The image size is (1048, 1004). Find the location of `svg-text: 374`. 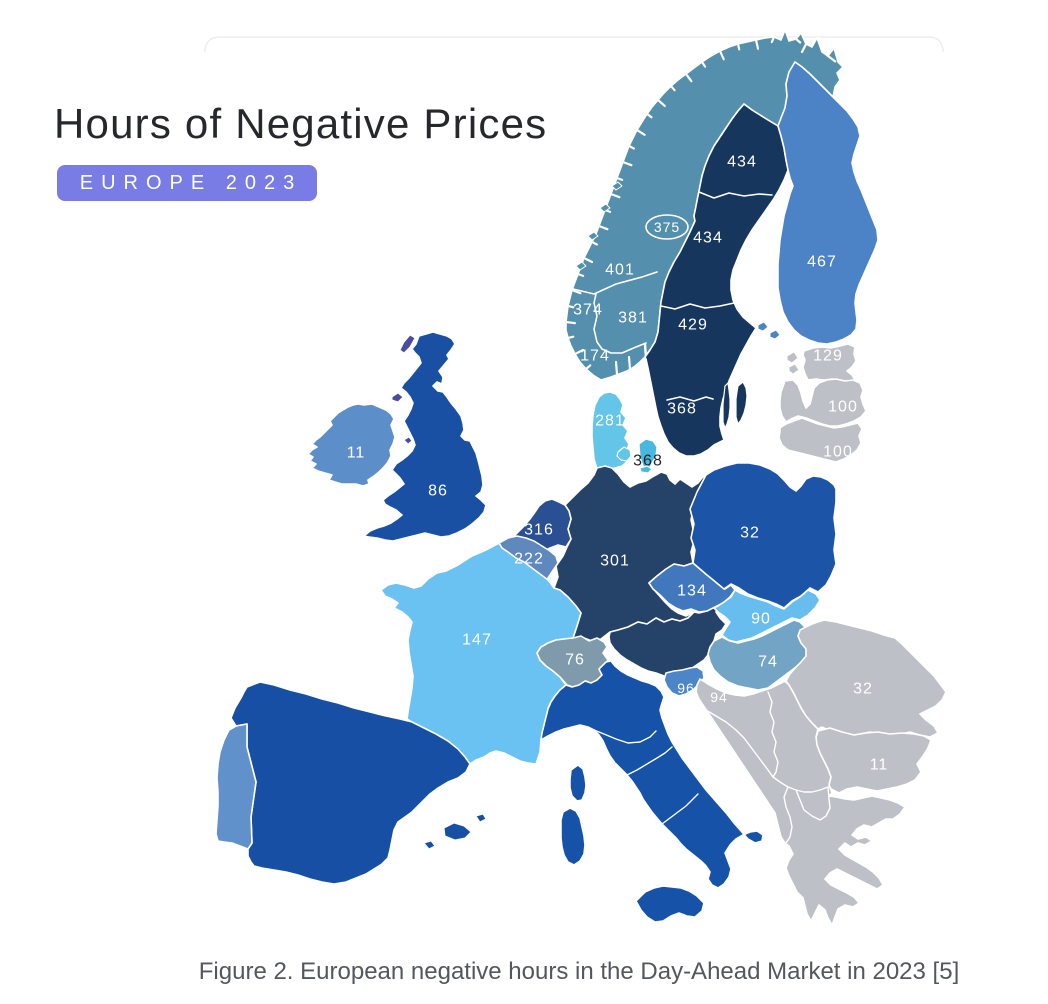

svg-text: 374 is located at coordinates (588, 310).